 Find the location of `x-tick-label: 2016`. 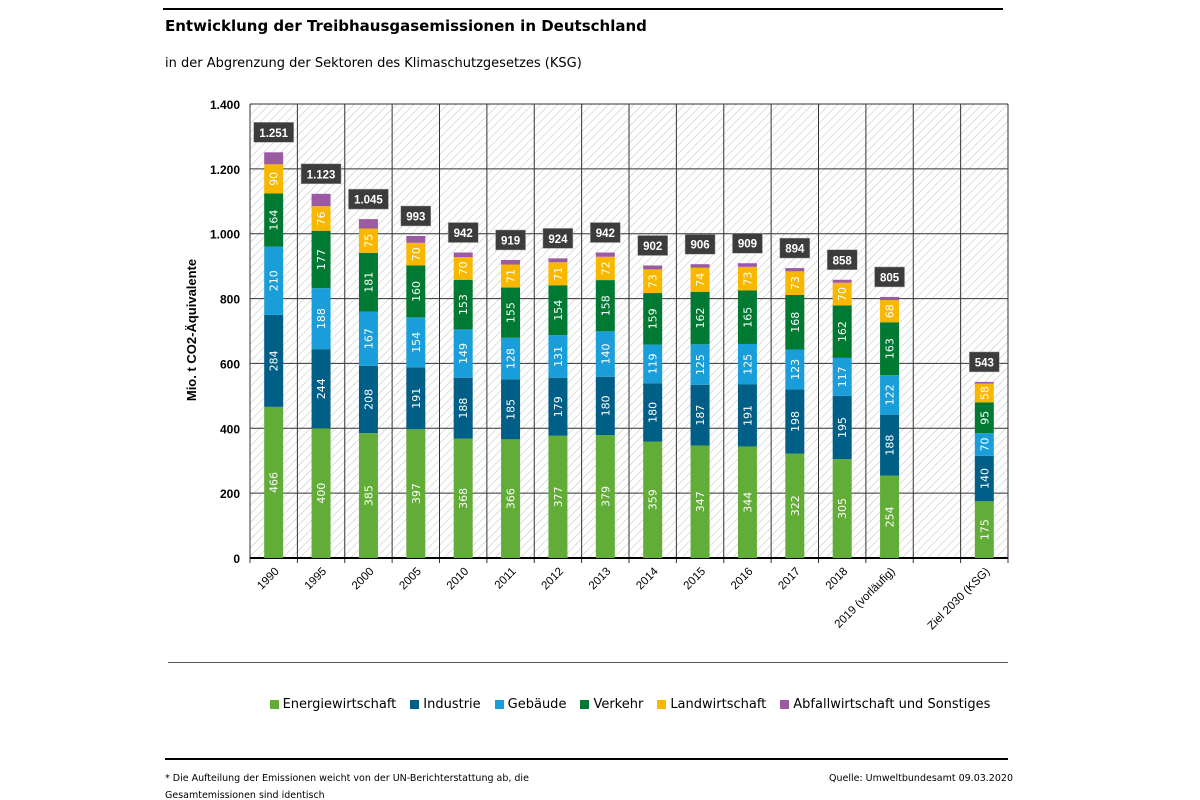

x-tick-label: 2016 is located at coordinates (742, 579).